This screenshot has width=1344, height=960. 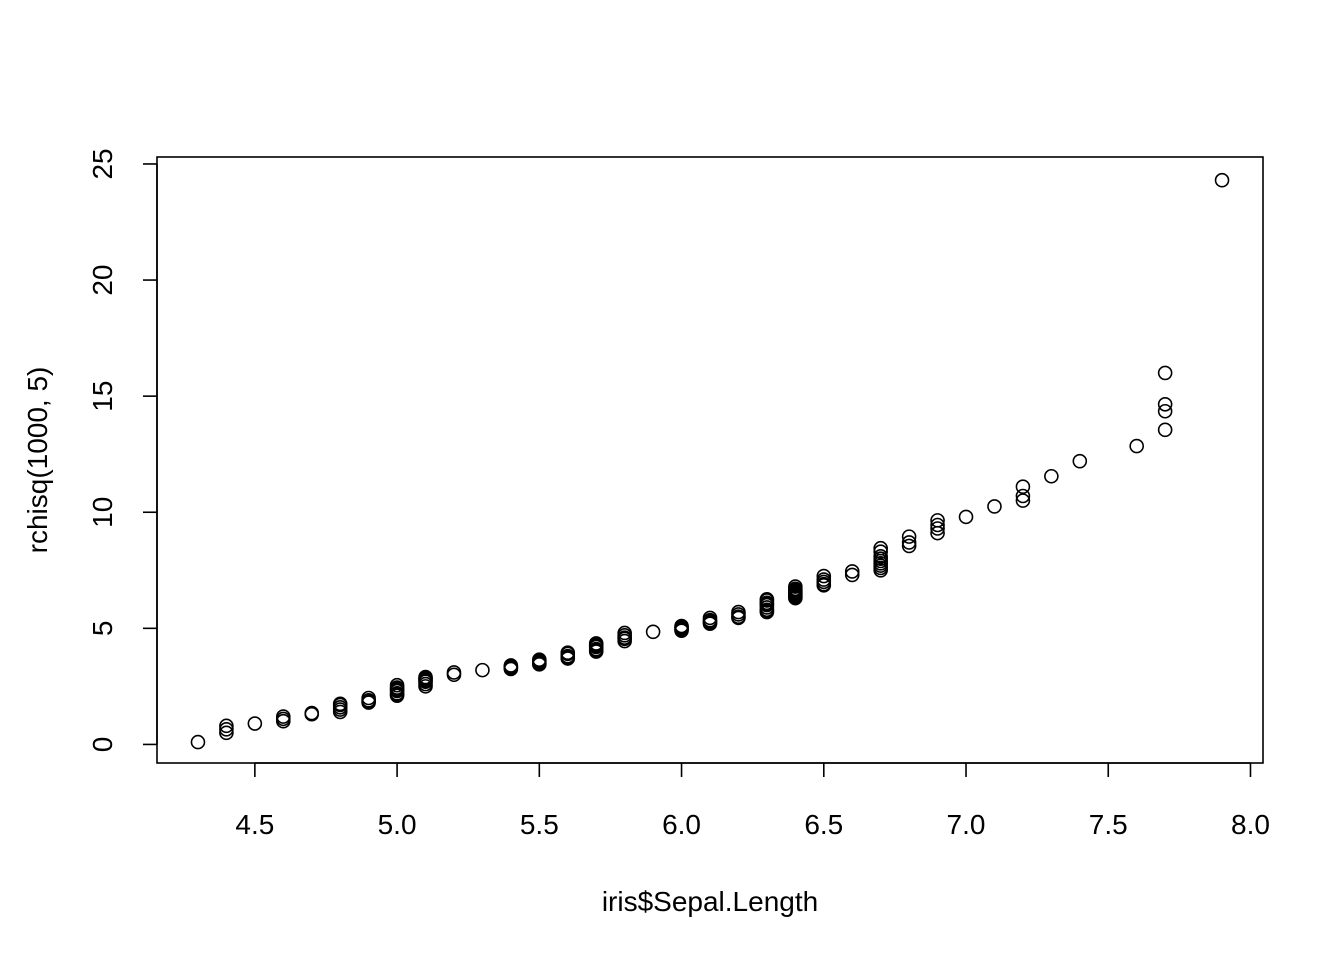 I want to click on y-tick-label: 15, so click(x=102, y=396).